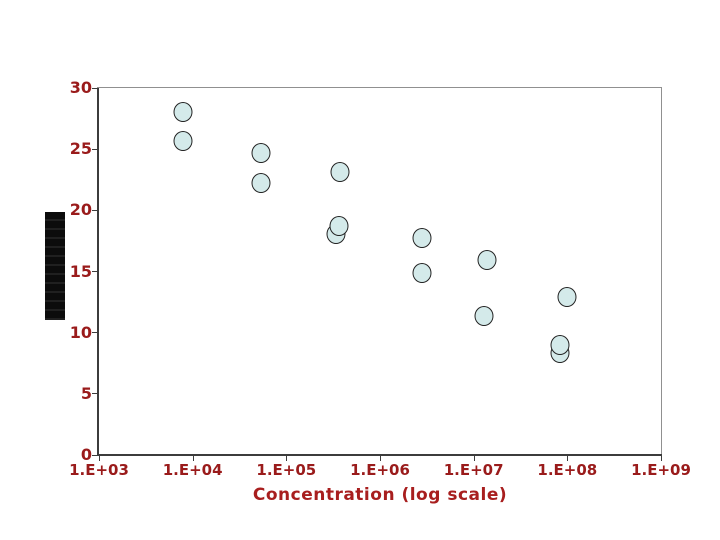  Describe the element at coordinates (80, 271) in the screenshot. I see `y-axis-tick-label: 15` at that location.